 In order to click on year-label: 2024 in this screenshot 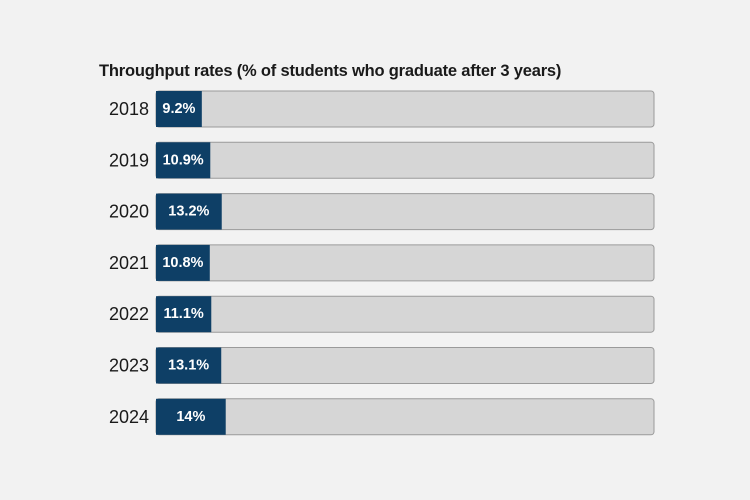, I will do `click(129, 417)`.